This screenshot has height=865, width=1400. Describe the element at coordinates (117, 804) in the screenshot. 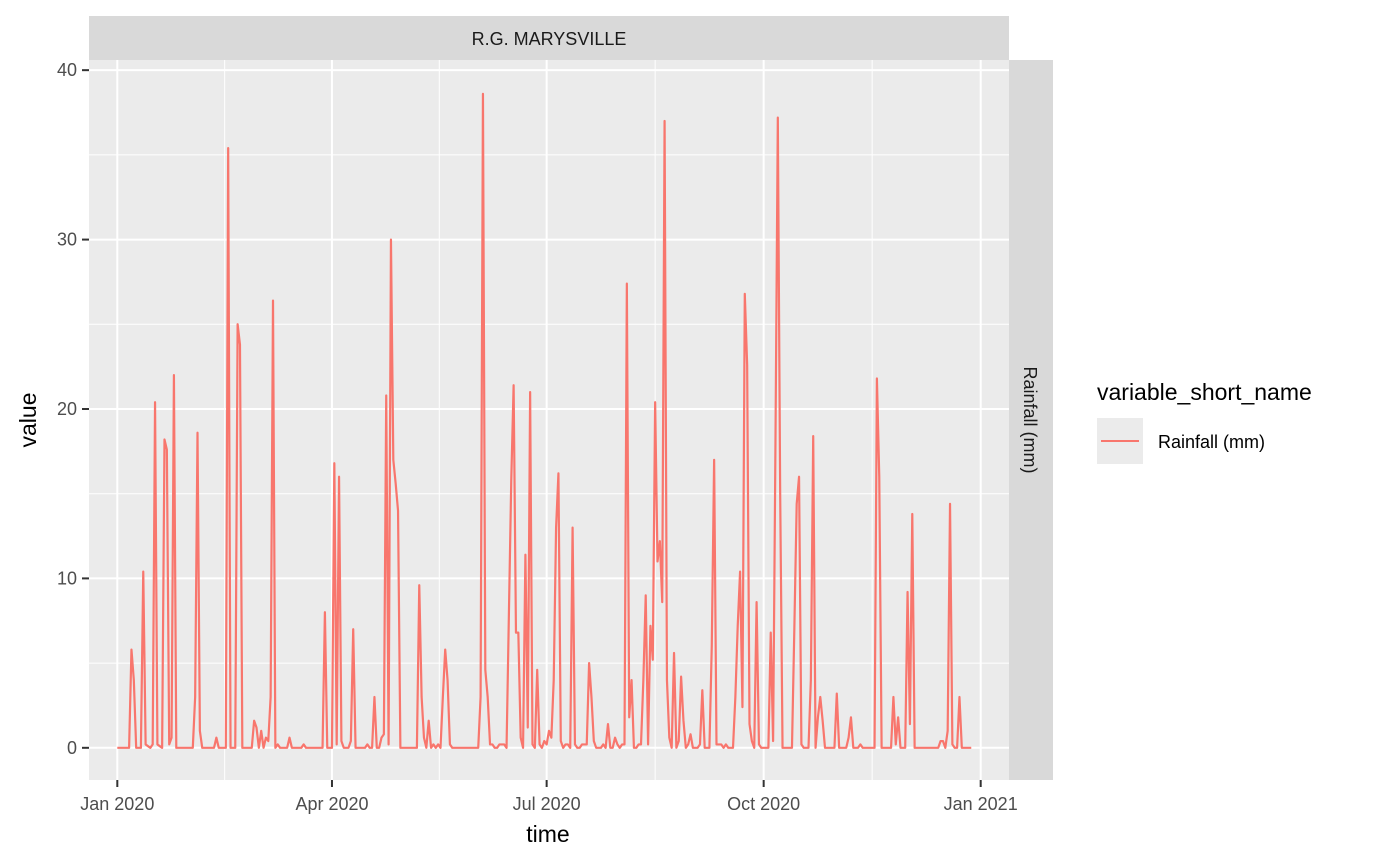

I see `x-tick-label: Jan 2020` at that location.